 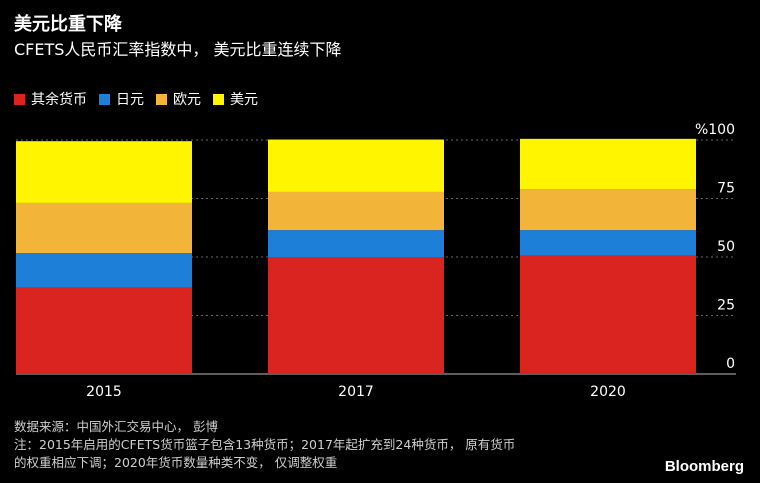 I want to click on legend-item-eur: 欧元, so click(x=178, y=99).